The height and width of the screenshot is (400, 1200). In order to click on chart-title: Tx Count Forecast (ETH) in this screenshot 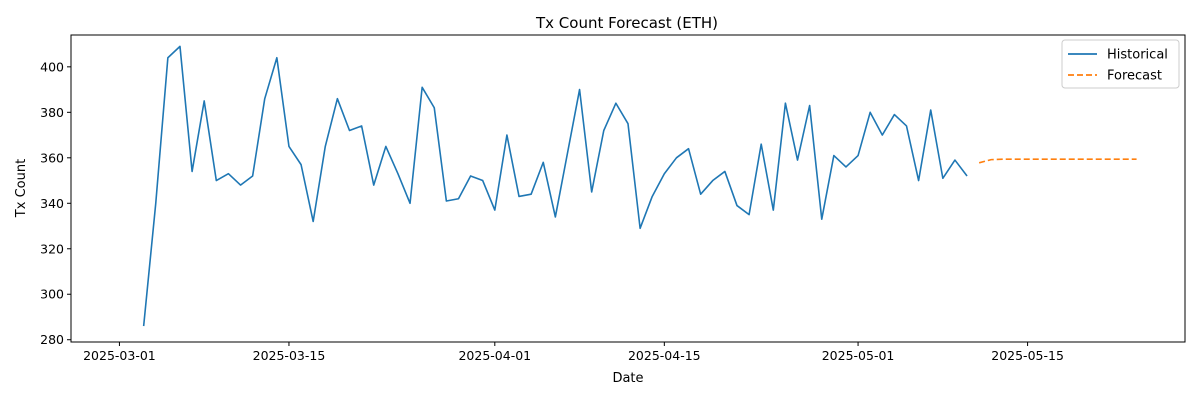, I will do `click(626, 23)`.